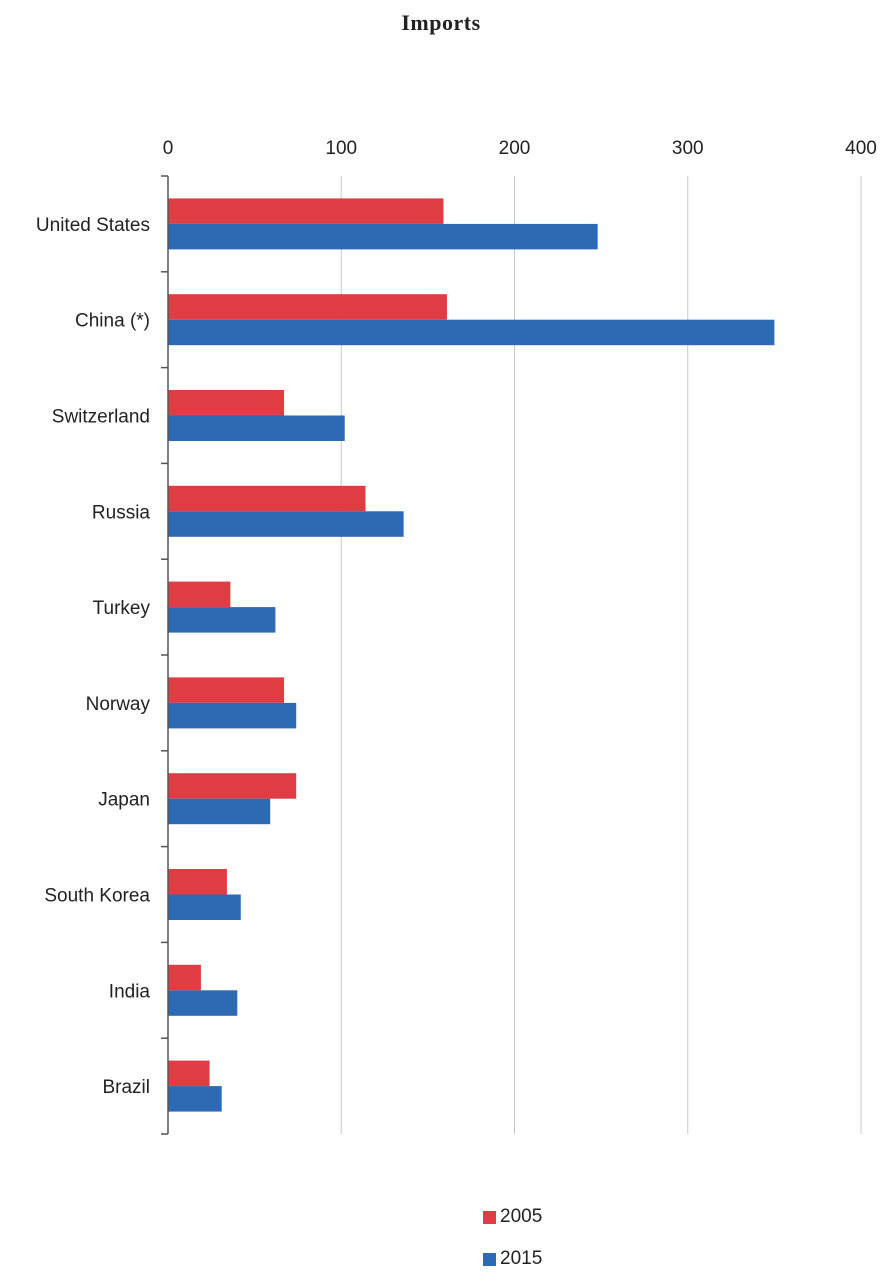  Describe the element at coordinates (471, 332) in the screenshot. I see `bar-2015-china` at that location.